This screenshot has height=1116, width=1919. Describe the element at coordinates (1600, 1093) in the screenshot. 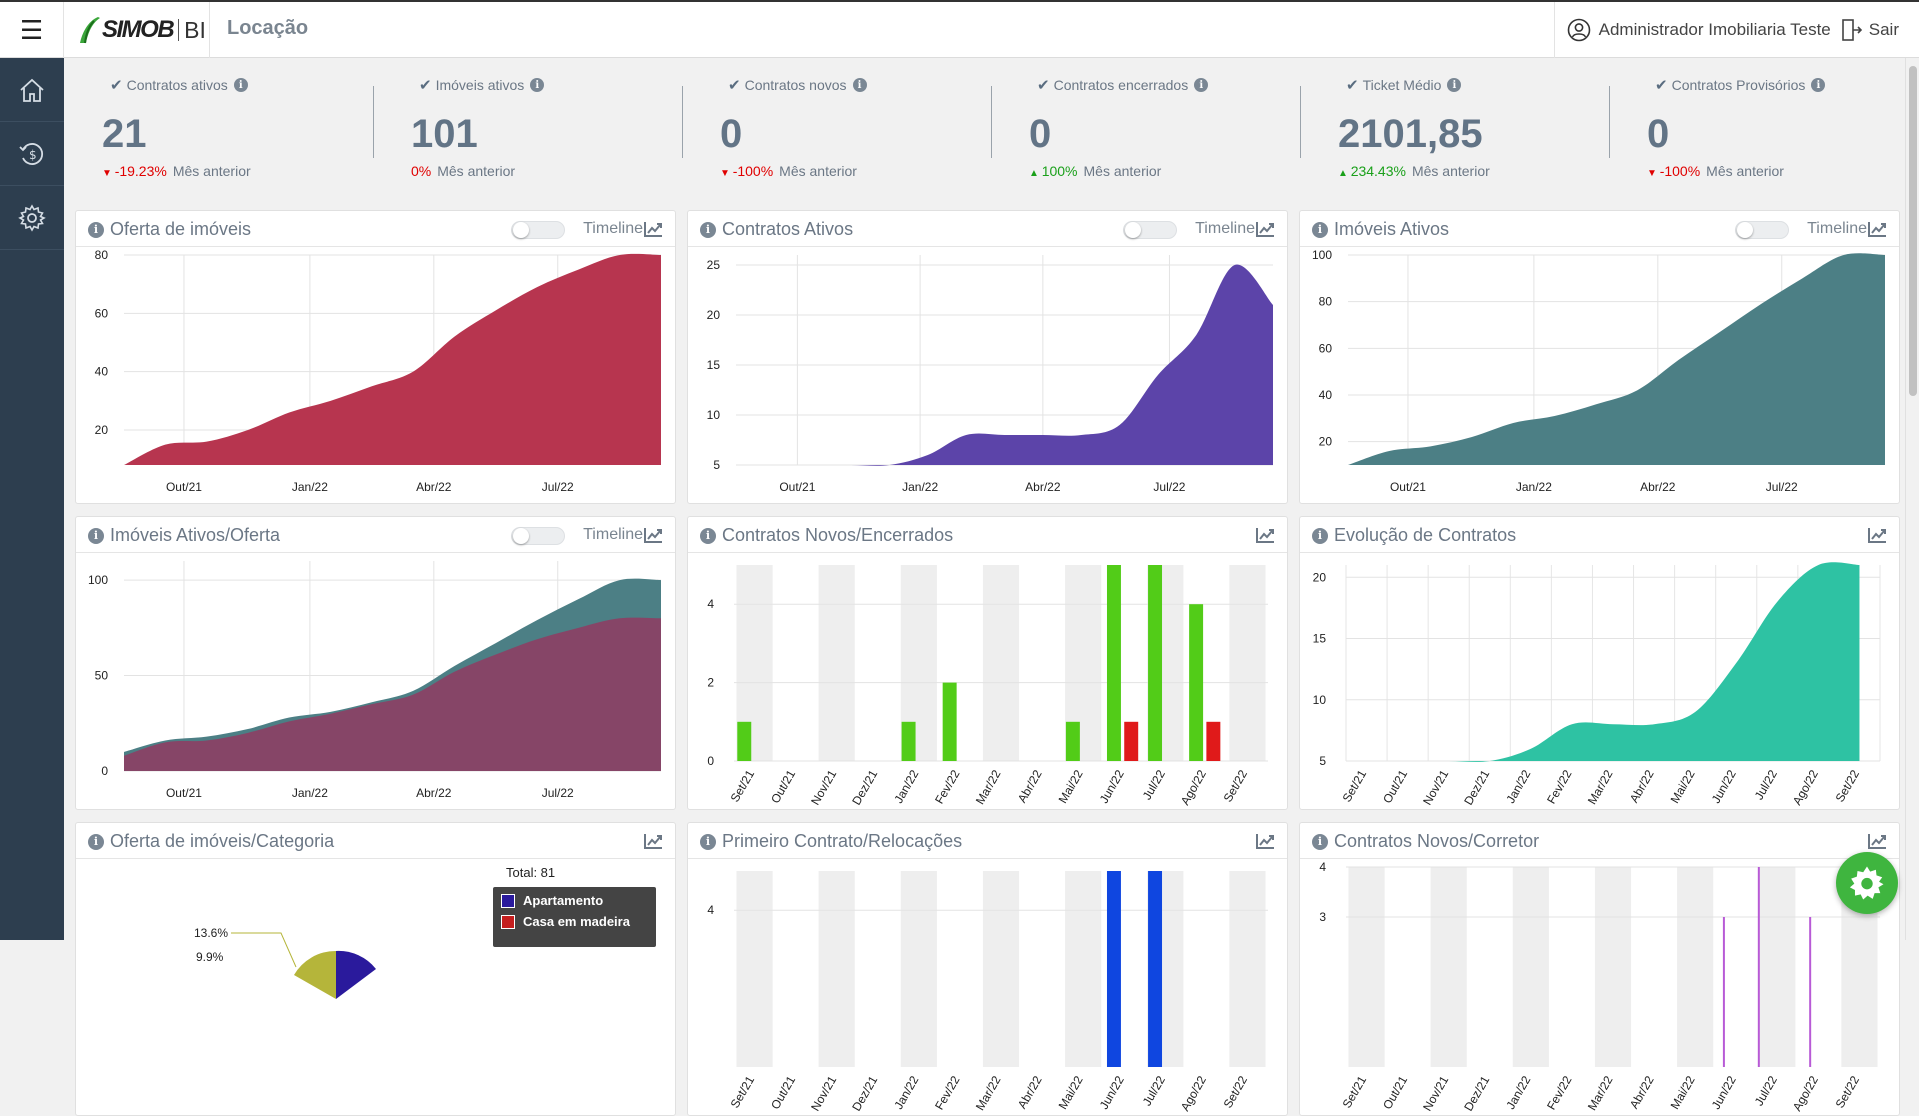

I see `x-tick-label: Mar/22` at that location.